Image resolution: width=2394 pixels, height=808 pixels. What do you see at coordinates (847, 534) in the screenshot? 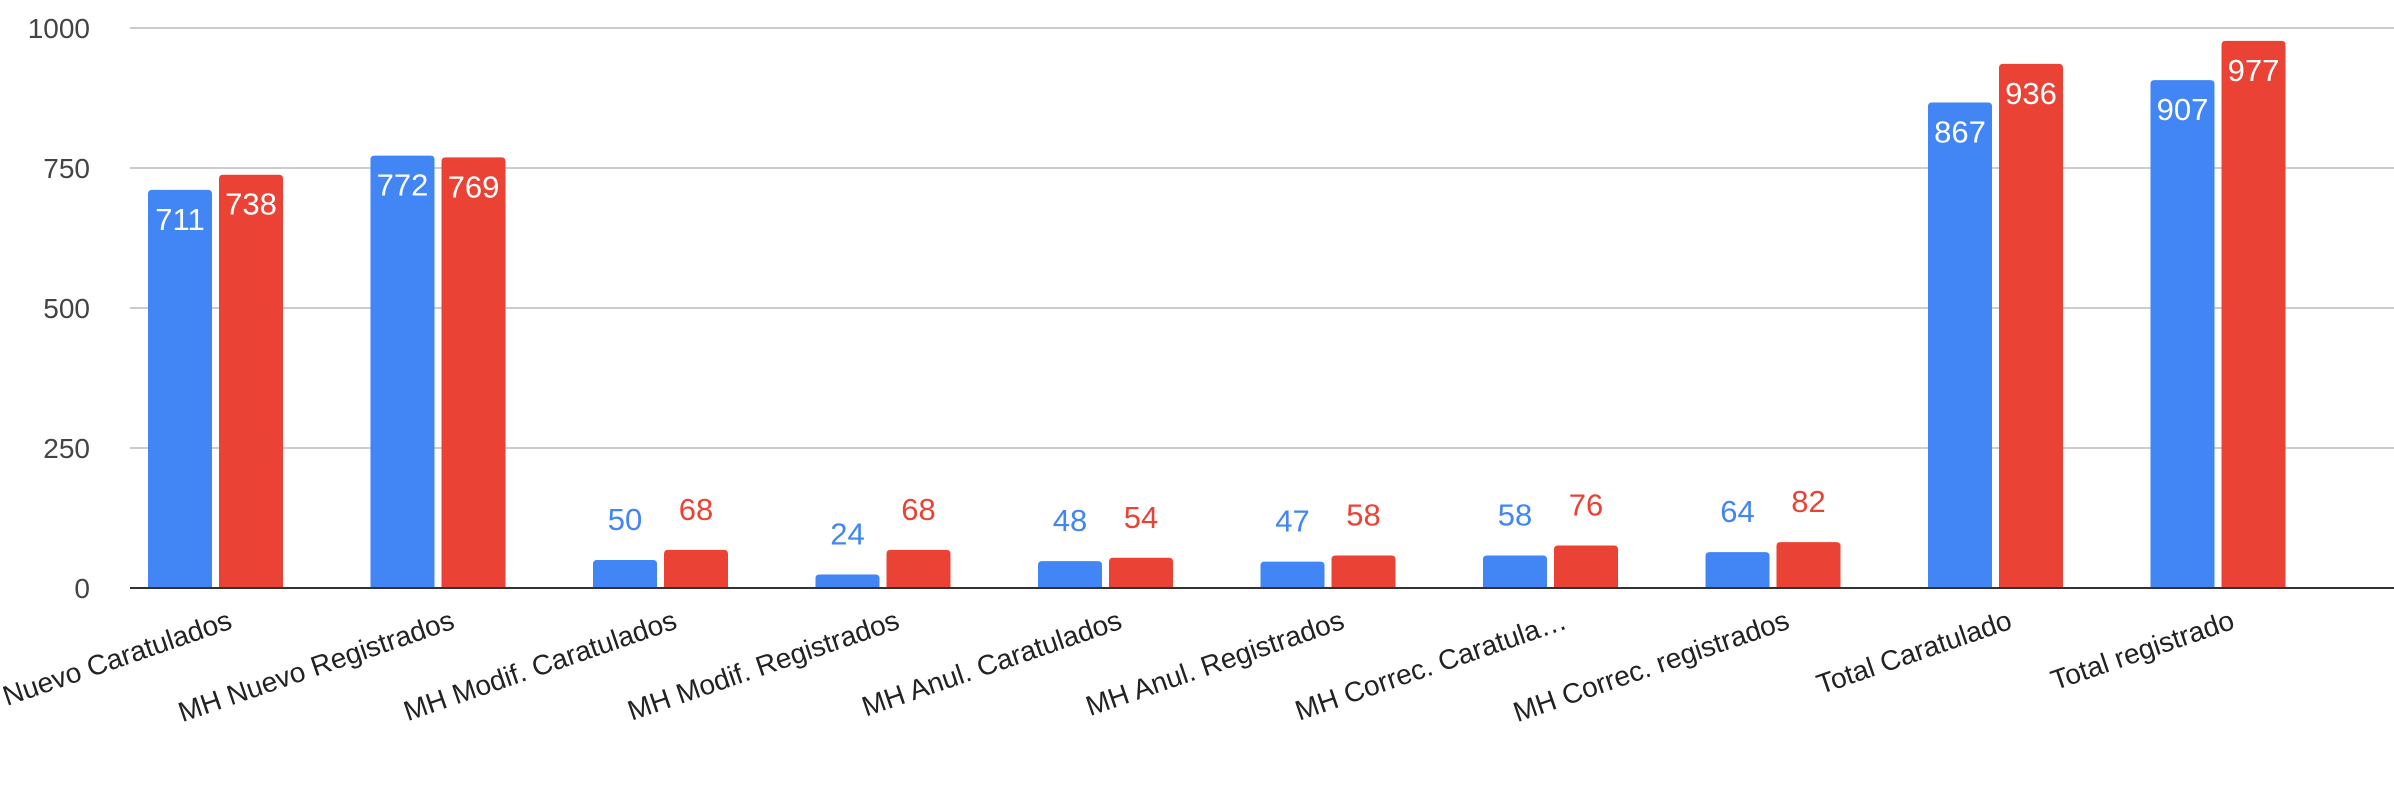
I see `data-label: 24` at bounding box center [847, 534].